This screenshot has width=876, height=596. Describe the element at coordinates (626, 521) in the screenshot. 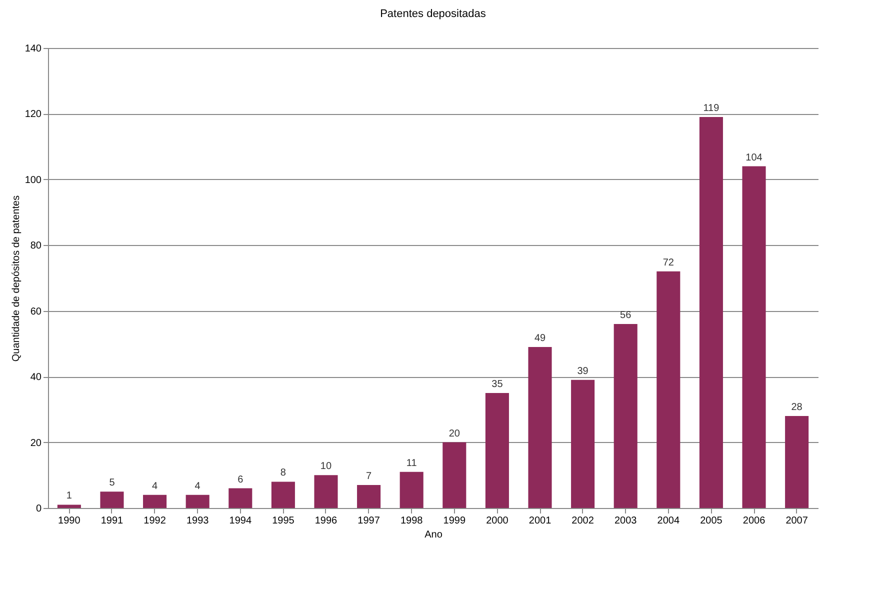

I see `x-tick-label: 2003` at that location.